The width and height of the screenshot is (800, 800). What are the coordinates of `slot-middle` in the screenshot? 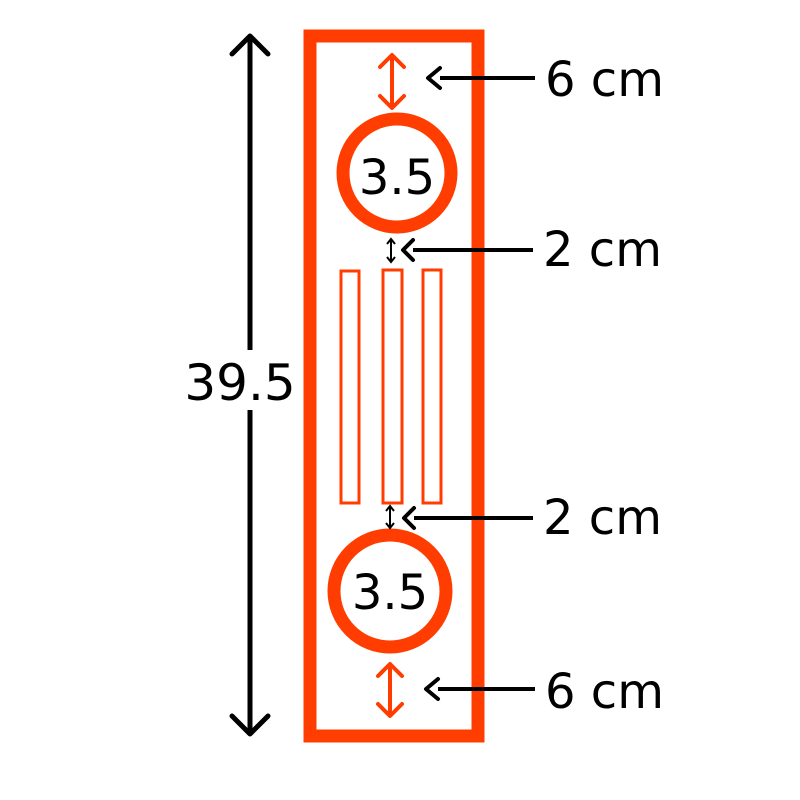 It's located at (392, 386).